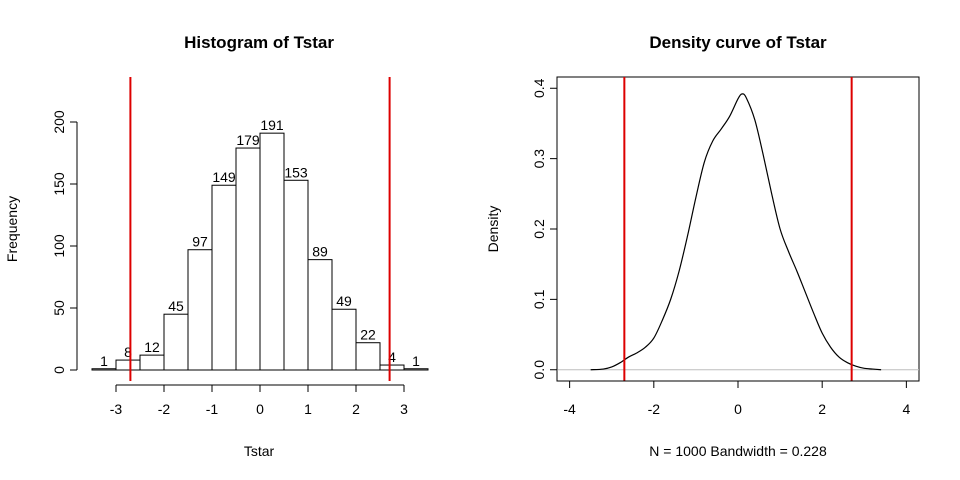 The height and width of the screenshot is (480, 960). What do you see at coordinates (59, 184) in the screenshot?
I see `histogram-y-tick-label: 150` at bounding box center [59, 184].